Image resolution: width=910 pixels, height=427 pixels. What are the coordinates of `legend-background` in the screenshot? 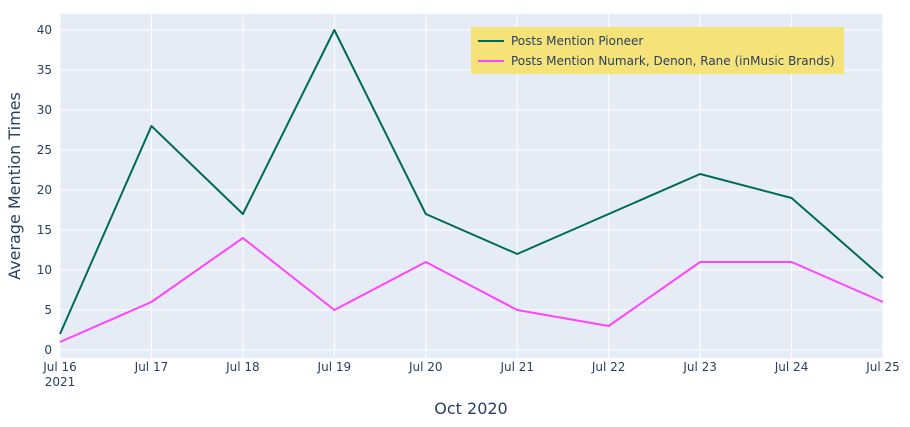 It's located at (657, 50).